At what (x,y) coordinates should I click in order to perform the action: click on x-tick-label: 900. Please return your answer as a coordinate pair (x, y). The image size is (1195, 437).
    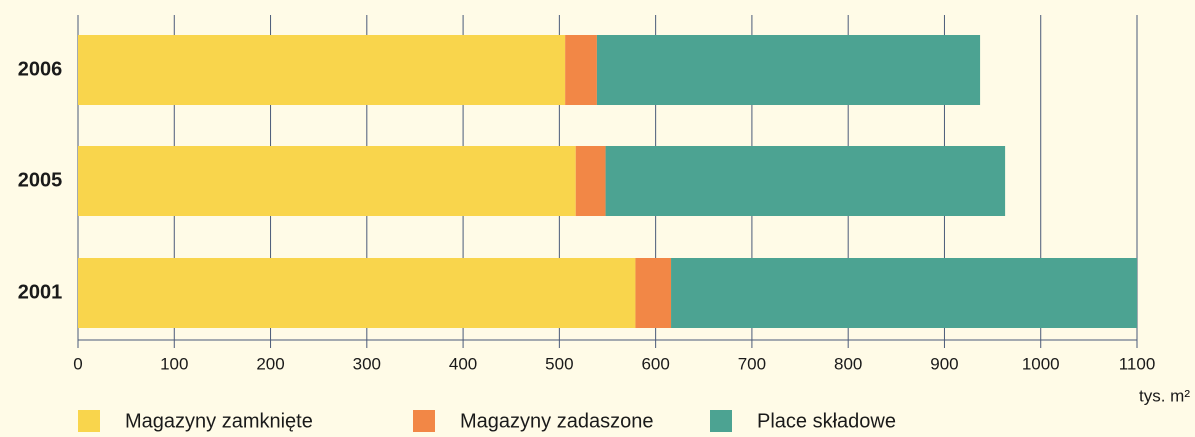
    Looking at the image, I should click on (944, 363).